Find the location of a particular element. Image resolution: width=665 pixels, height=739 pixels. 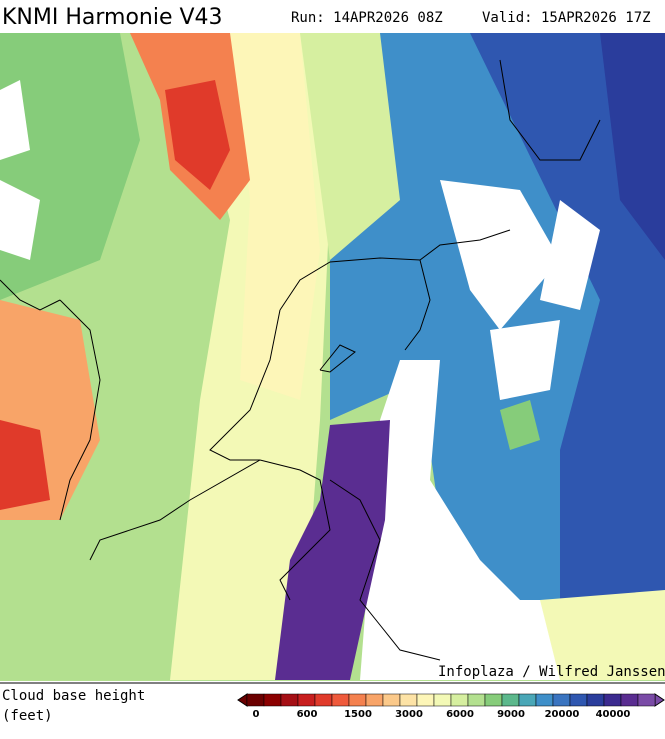

legend-title: Cloud base height is located at coordinates (73, 696).